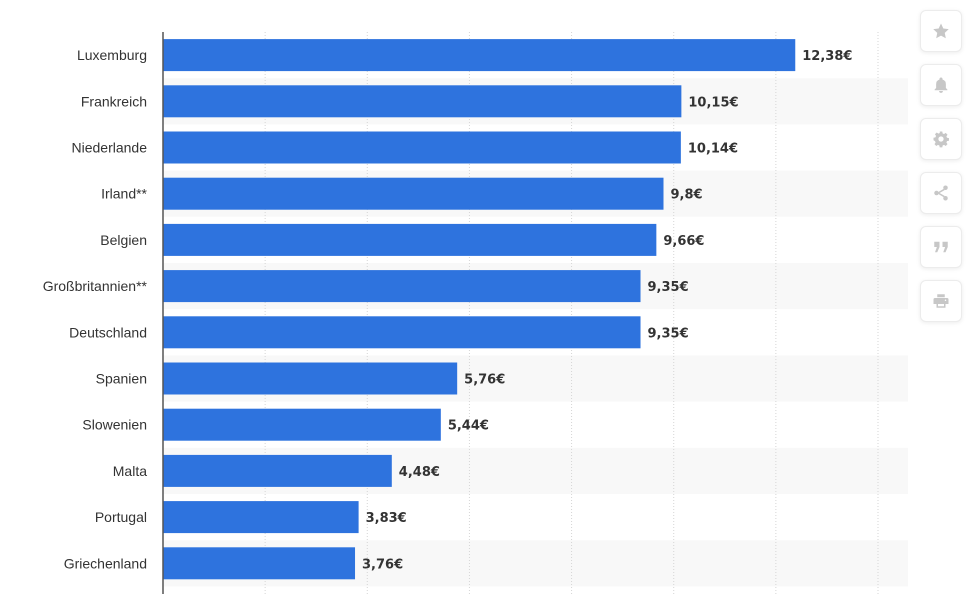 The width and height of the screenshot is (975, 594). I want to click on value-label: 5,76€, so click(484, 380).